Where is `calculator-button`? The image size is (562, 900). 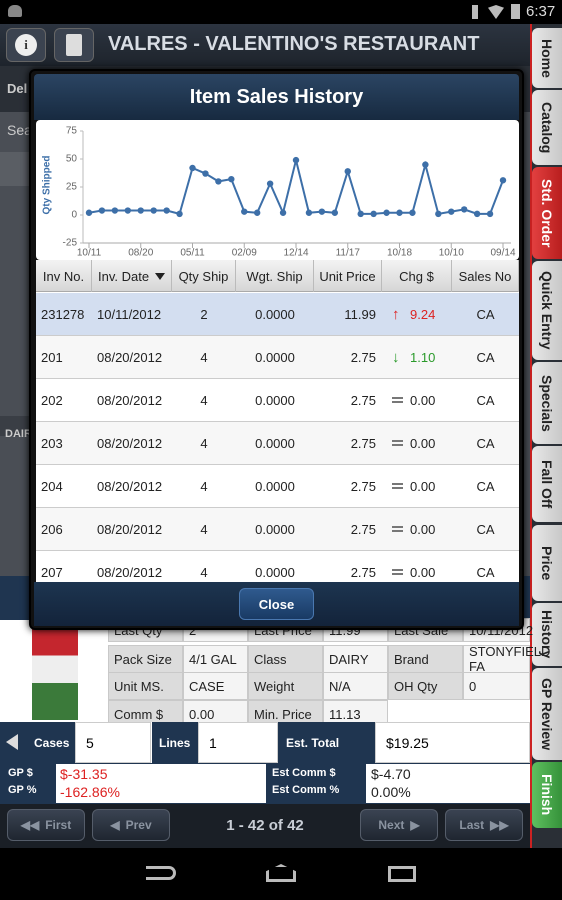
calculator-button is located at coordinates (74, 45).